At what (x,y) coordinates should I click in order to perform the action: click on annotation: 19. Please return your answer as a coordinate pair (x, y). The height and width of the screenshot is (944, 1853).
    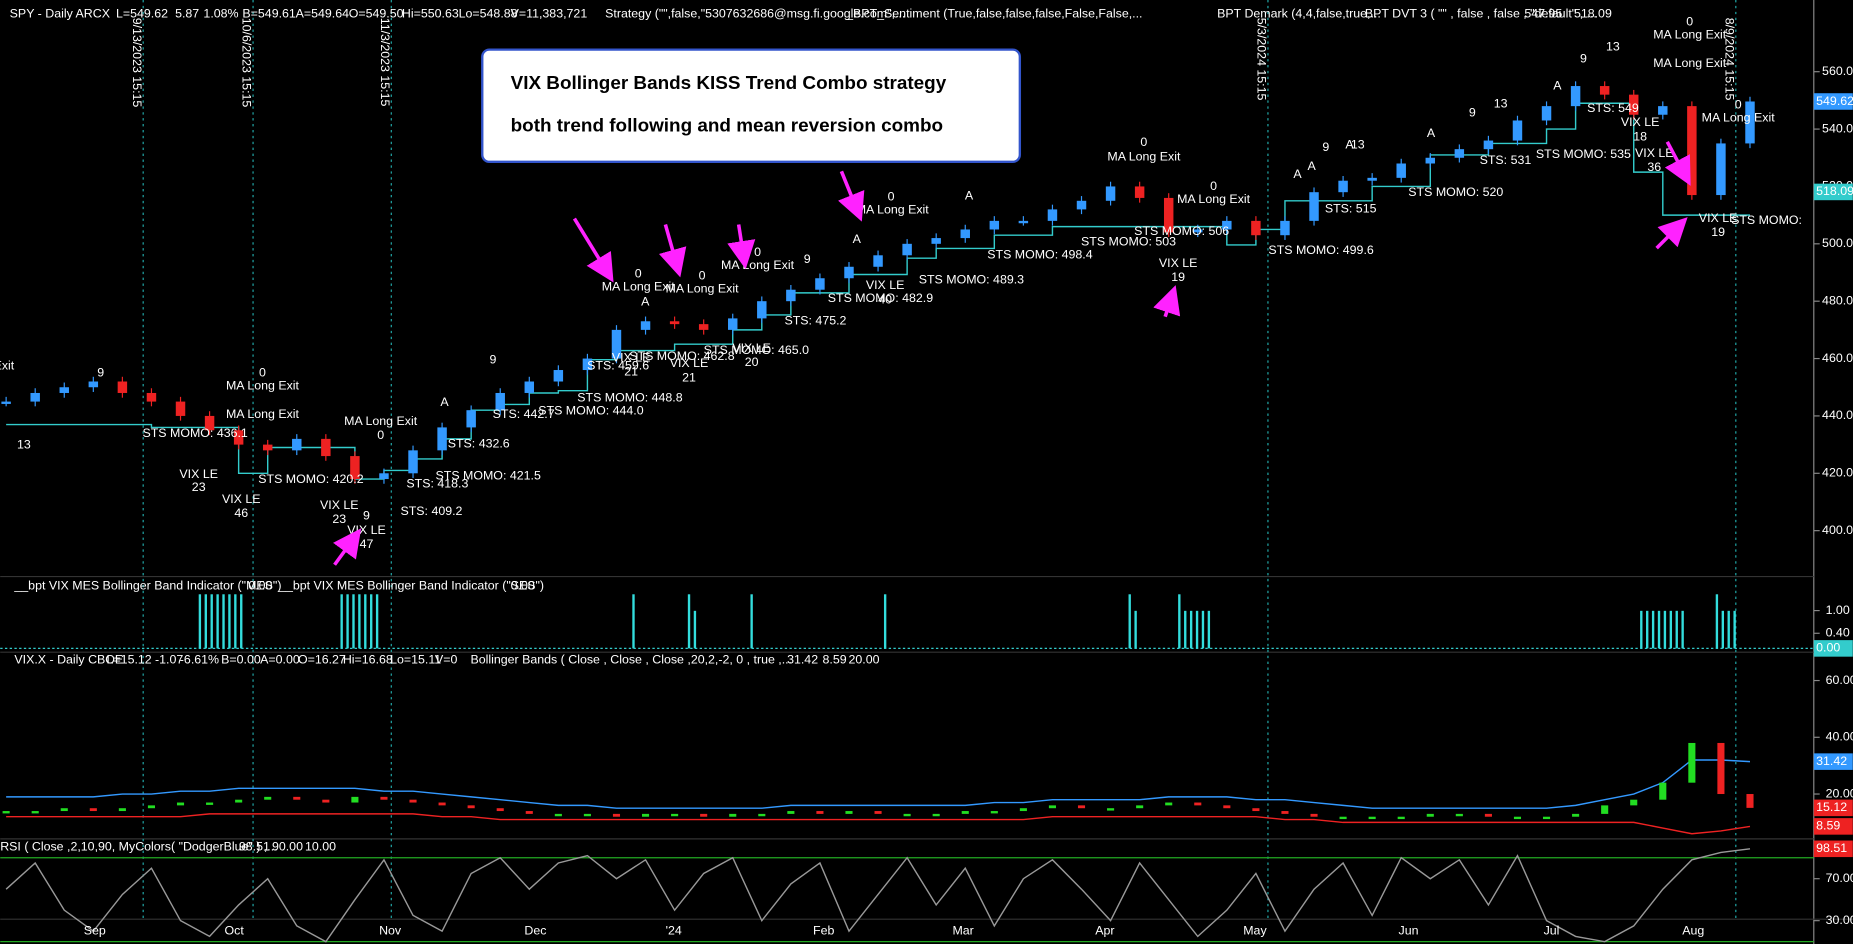
    Looking at the image, I should click on (1178, 277).